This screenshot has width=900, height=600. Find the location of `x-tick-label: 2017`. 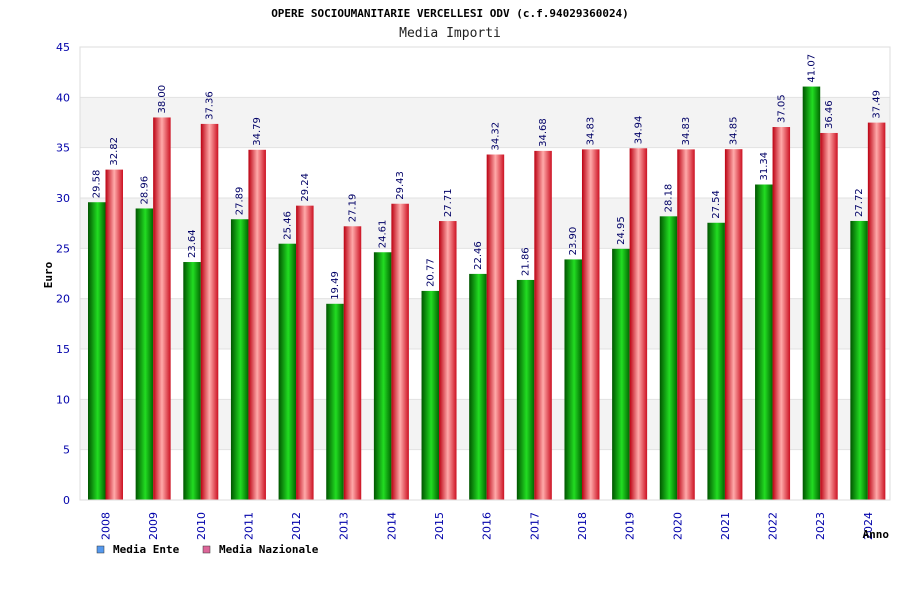

x-tick-label: 2017 is located at coordinates (534, 526).